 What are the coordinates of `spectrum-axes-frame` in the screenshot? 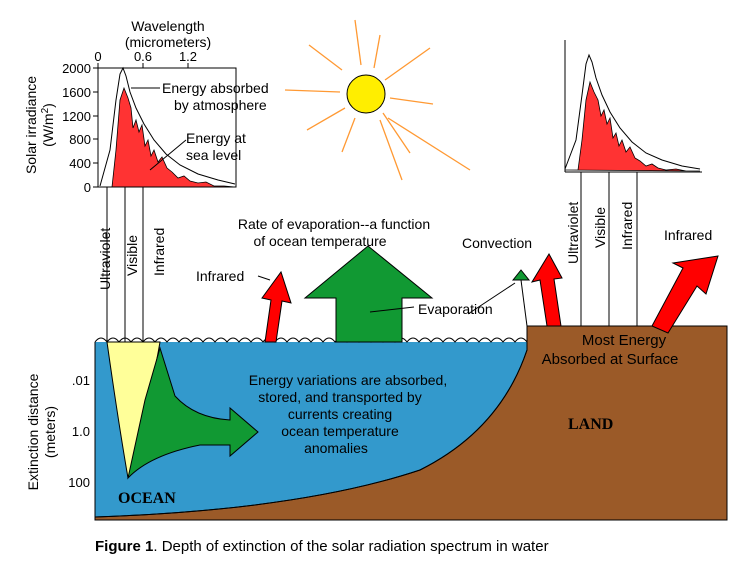 It's located at (167, 127).